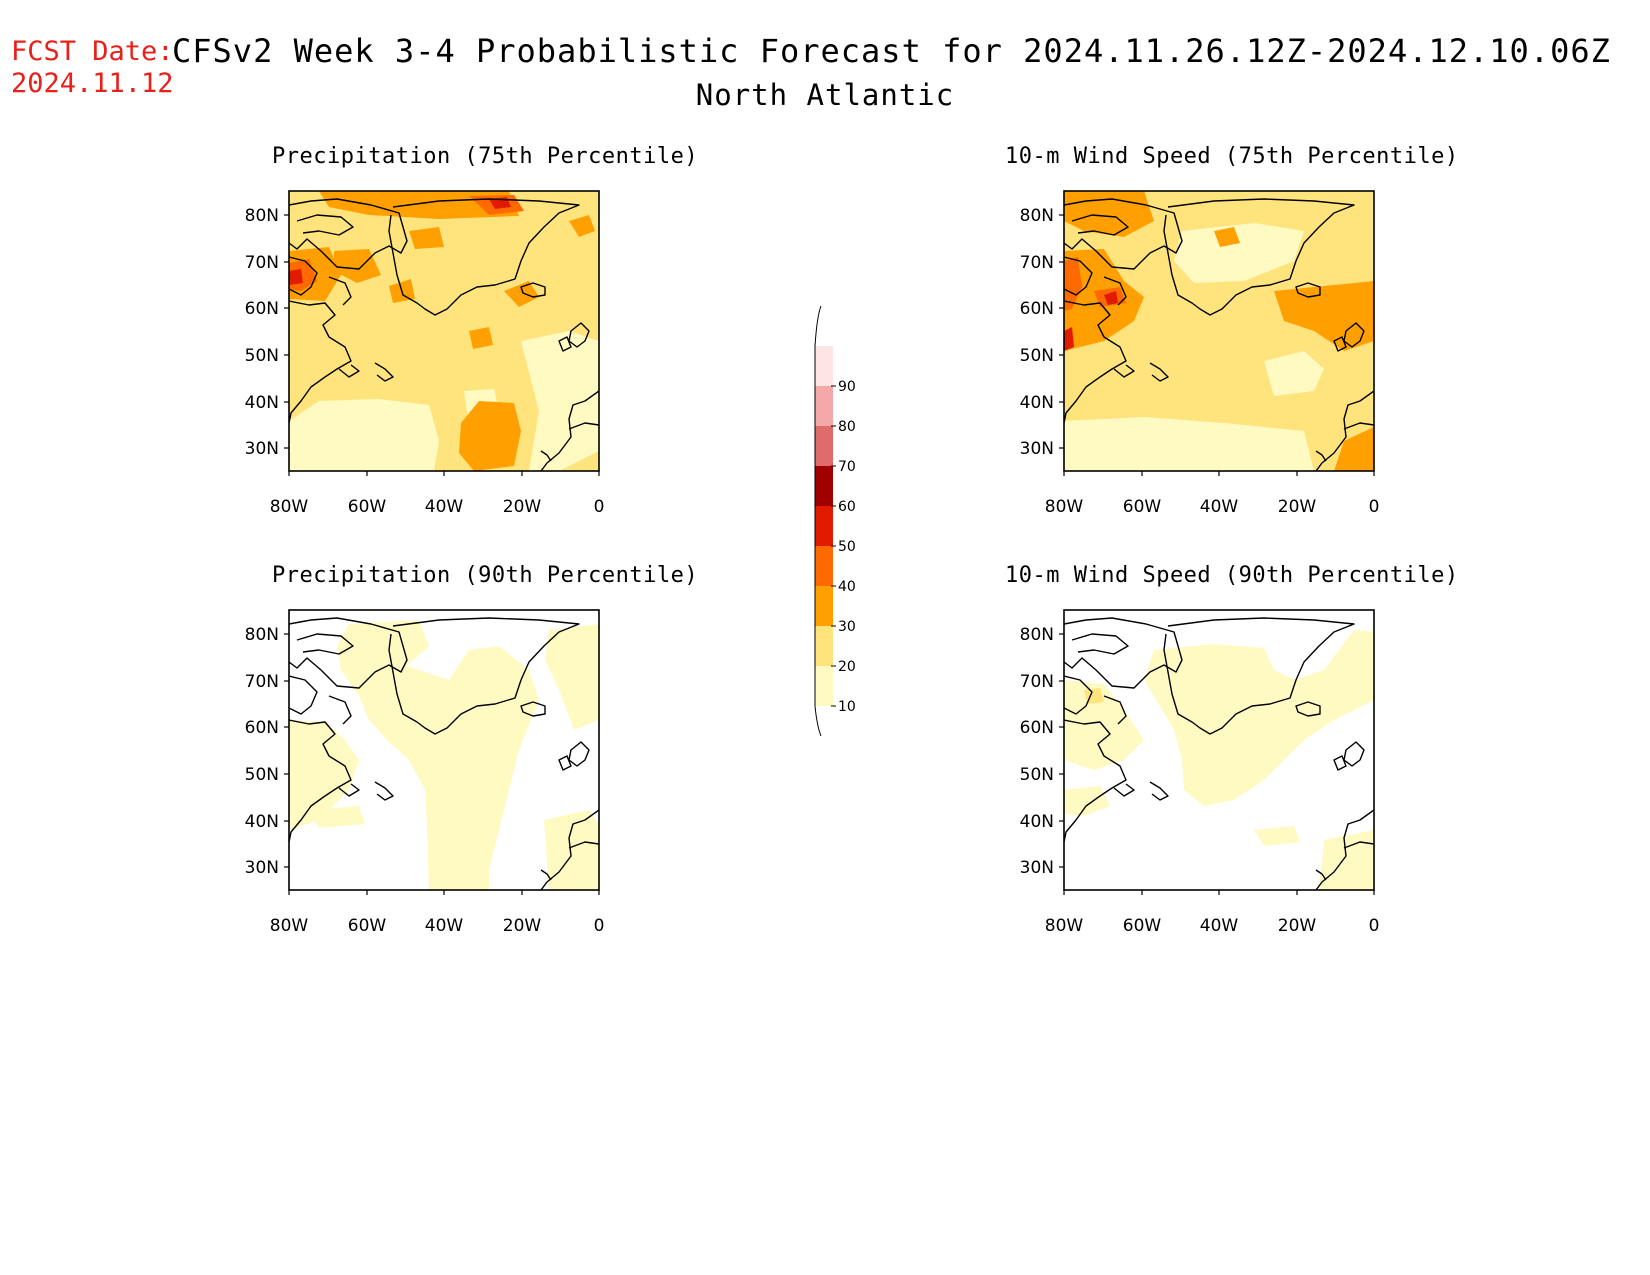 Image resolution: width=1650 pixels, height=1275 pixels. What do you see at coordinates (847, 667) in the screenshot?
I see `colorbar-label: 20` at bounding box center [847, 667].